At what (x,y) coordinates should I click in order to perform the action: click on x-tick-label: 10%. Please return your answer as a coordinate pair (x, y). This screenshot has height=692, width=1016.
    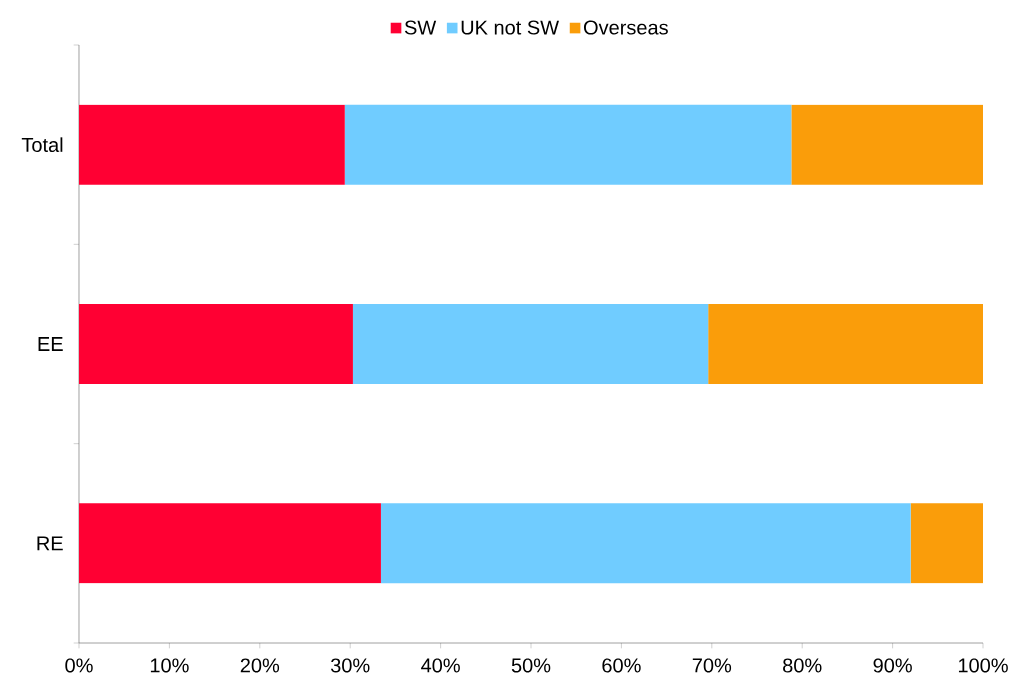
    Looking at the image, I should click on (169, 665).